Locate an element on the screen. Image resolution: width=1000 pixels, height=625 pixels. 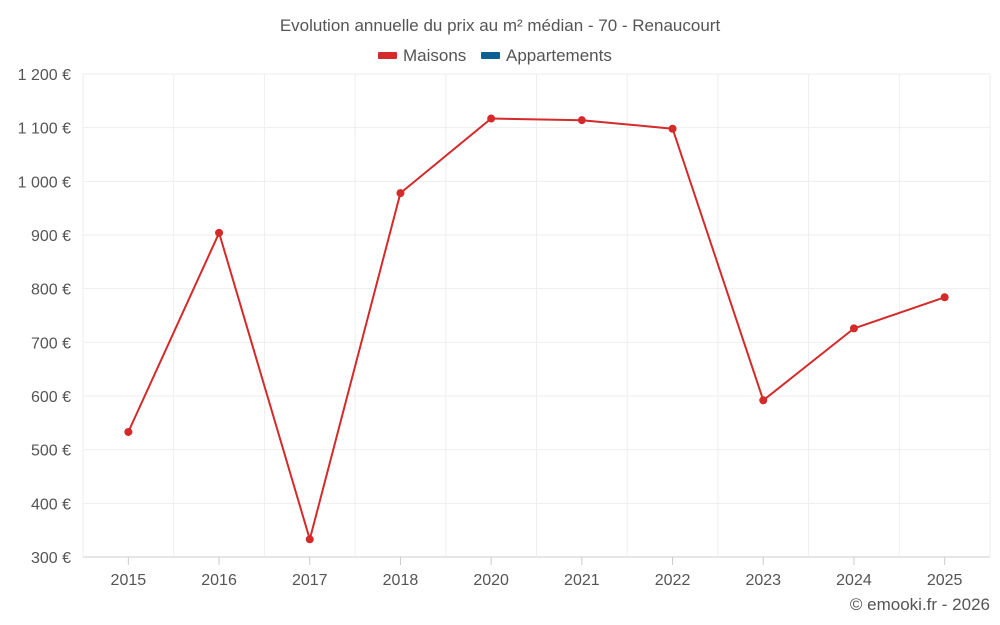
y-tick-label: 300 € is located at coordinates (51, 558).